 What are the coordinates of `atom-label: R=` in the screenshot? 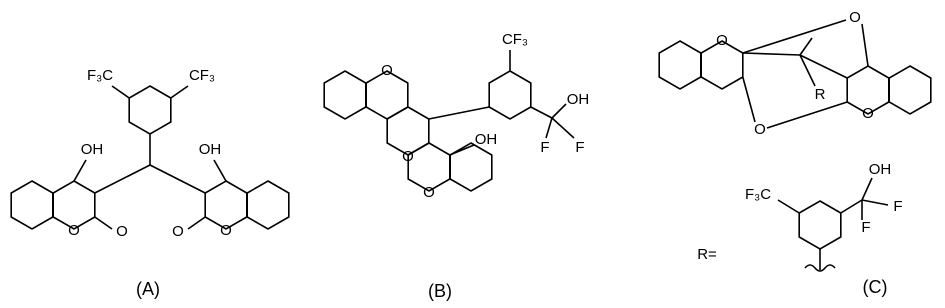 It's located at (707, 254).